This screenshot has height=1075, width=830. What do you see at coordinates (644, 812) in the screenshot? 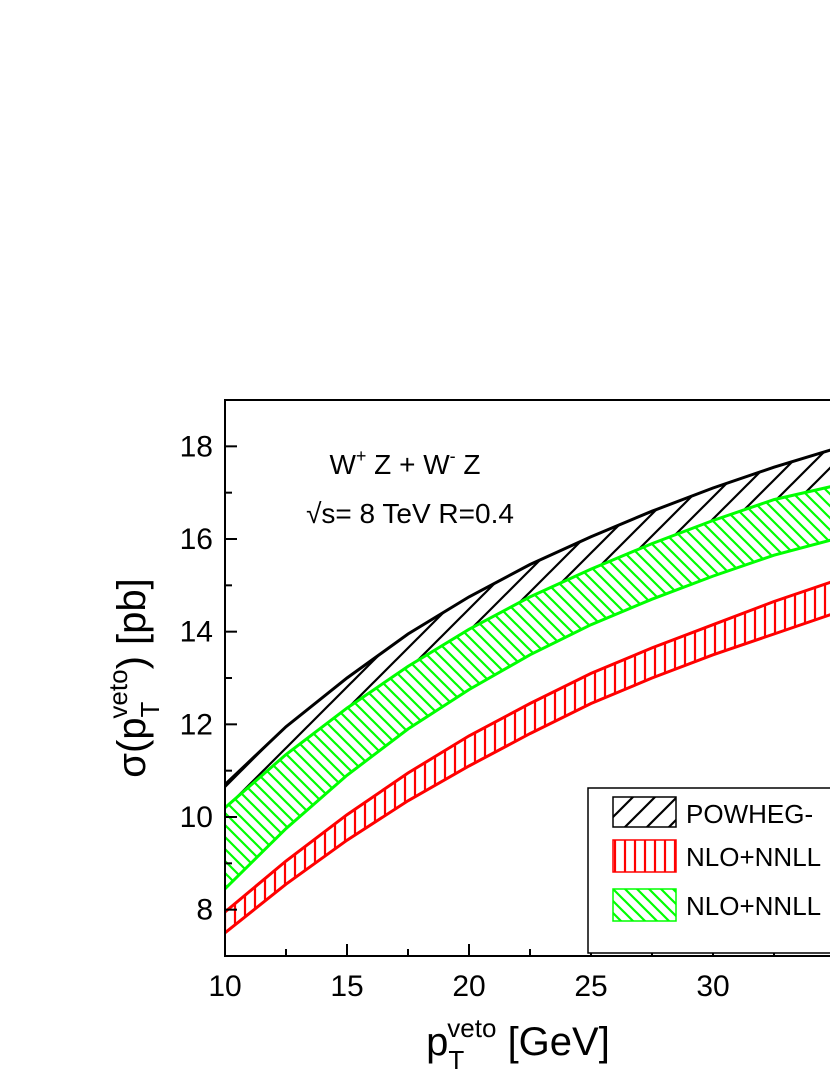
I see `legend-swatch-powheg` at bounding box center [644, 812].